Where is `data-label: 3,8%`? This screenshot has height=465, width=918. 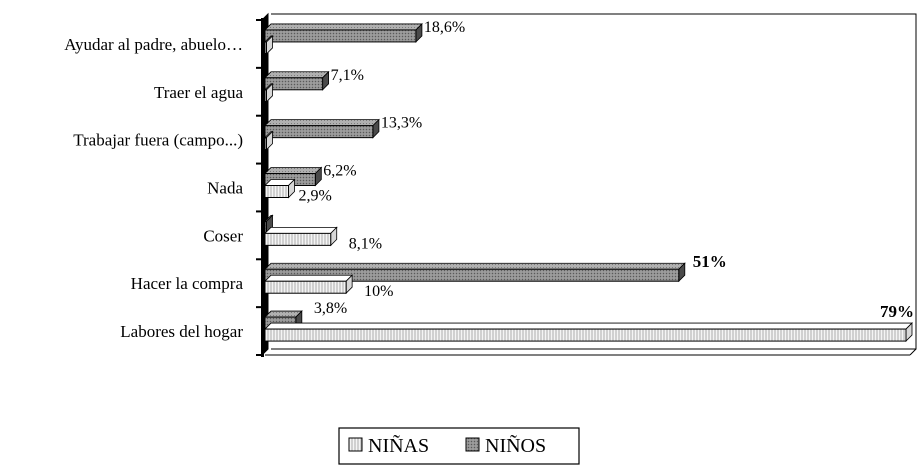
data-label: 3,8% is located at coordinates (330, 308).